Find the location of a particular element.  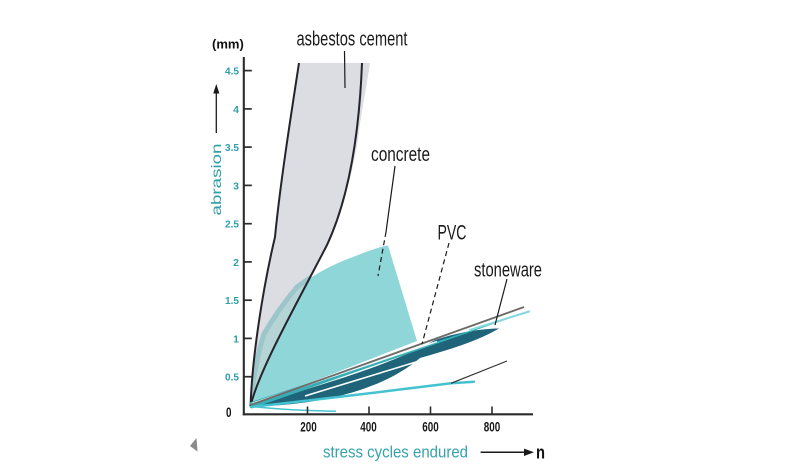

svg-text: stress cycles endured is located at coordinates (395, 452).